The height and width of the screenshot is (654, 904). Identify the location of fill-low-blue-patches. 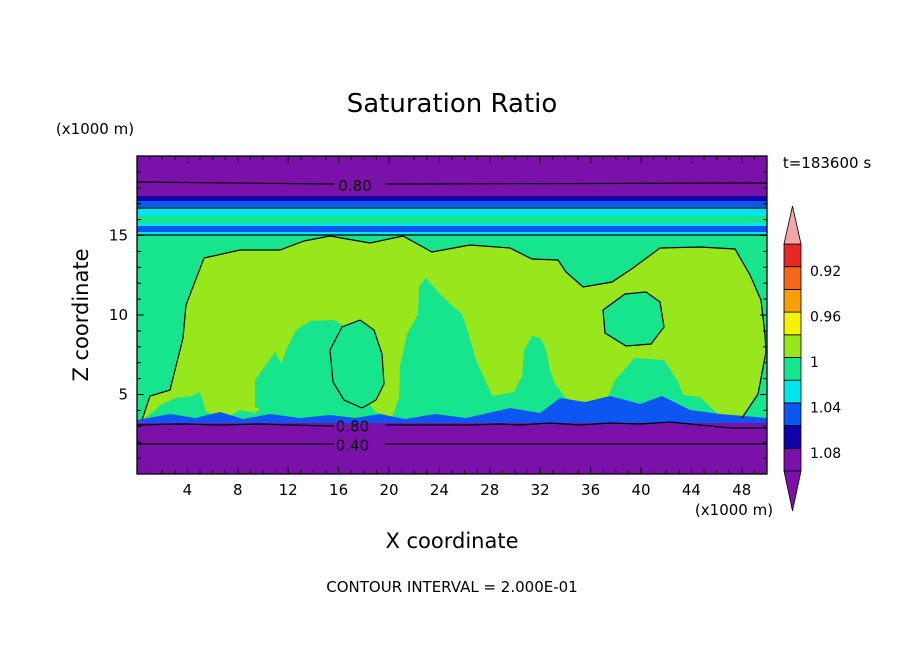
(452, 409).